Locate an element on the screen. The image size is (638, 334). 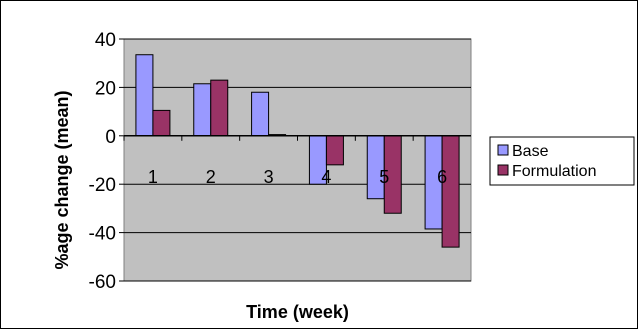
legend-label-formulation: Formulation is located at coordinates (554, 171).